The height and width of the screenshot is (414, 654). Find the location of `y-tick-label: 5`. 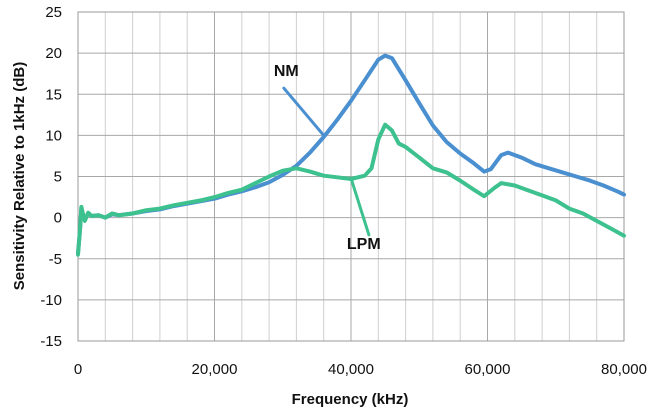

y-tick-label: 5 is located at coordinates (58, 177).